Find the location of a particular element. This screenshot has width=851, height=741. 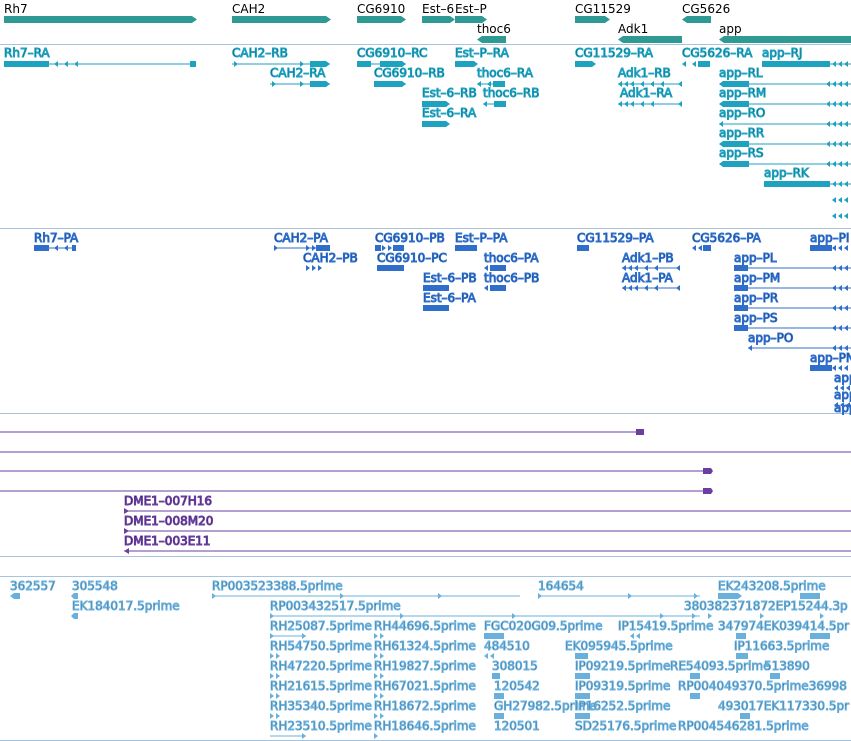

transcript-cg6910-rb: CG6910–RB is located at coordinates (409, 76).